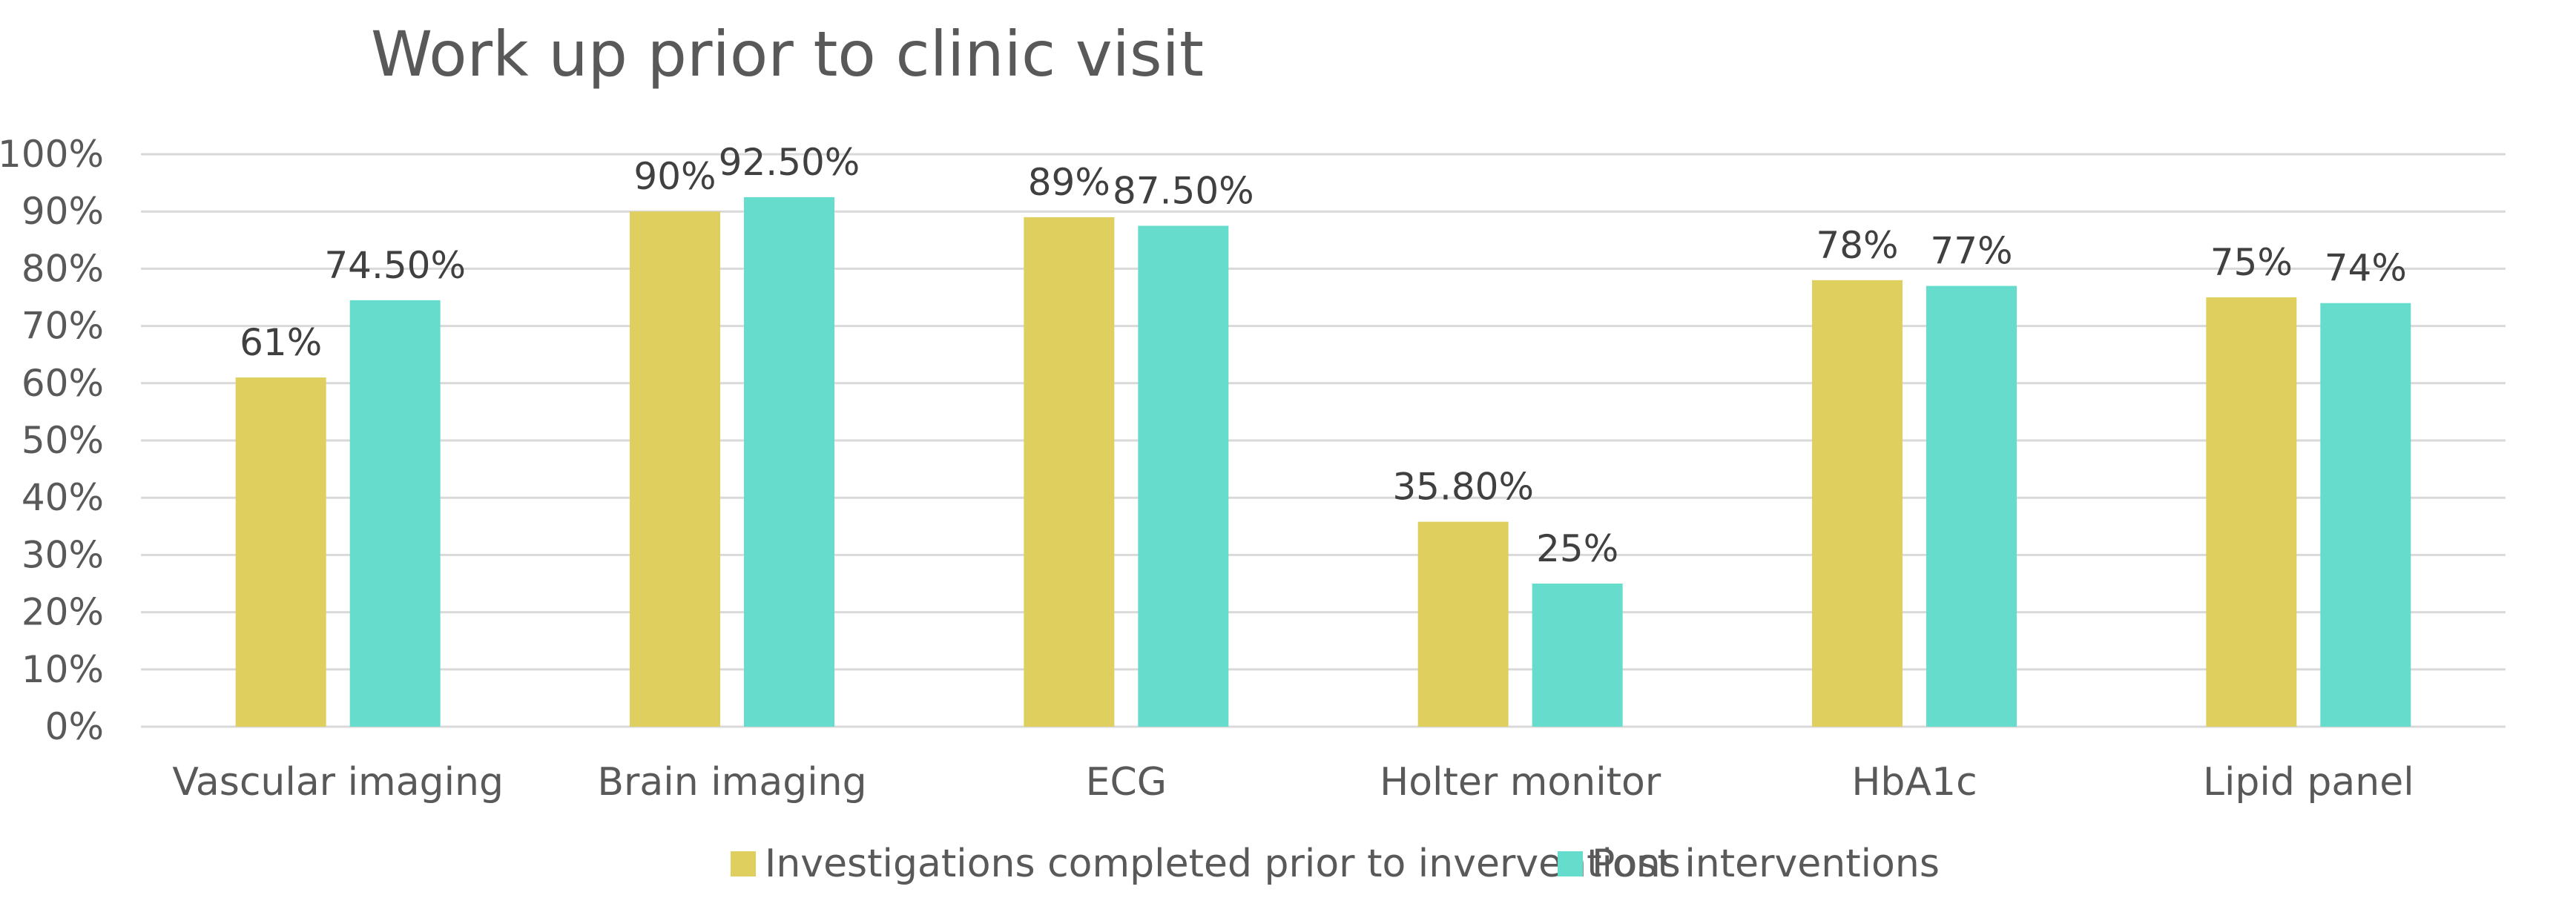  Describe the element at coordinates (281, 342) in the screenshot. I see `data-label: 61%` at that location.